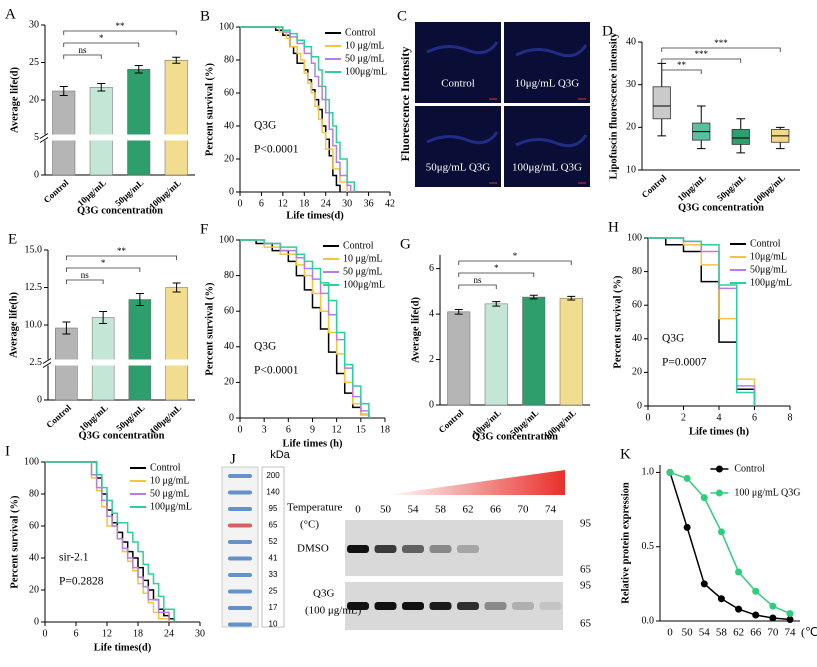 This screenshot has height=667, width=817. What do you see at coordinates (121, 435) in the screenshot?
I see `x-axis-title: Q3G concentration` at bounding box center [121, 435].